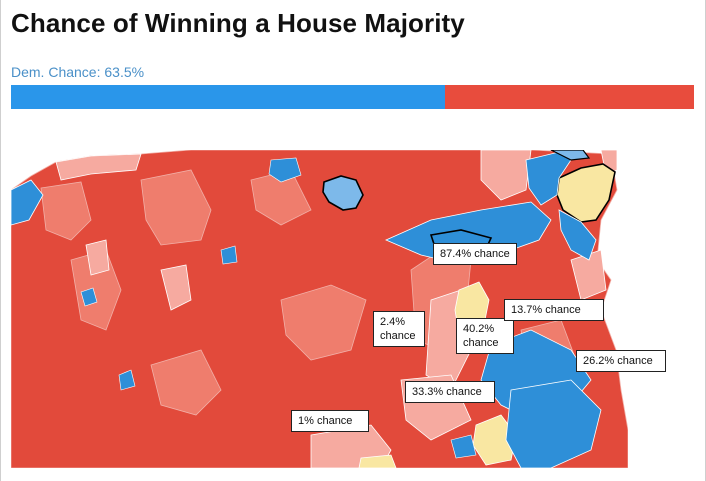  Describe the element at coordinates (228, 97) in the screenshot. I see `dem-probability-fill` at that location.